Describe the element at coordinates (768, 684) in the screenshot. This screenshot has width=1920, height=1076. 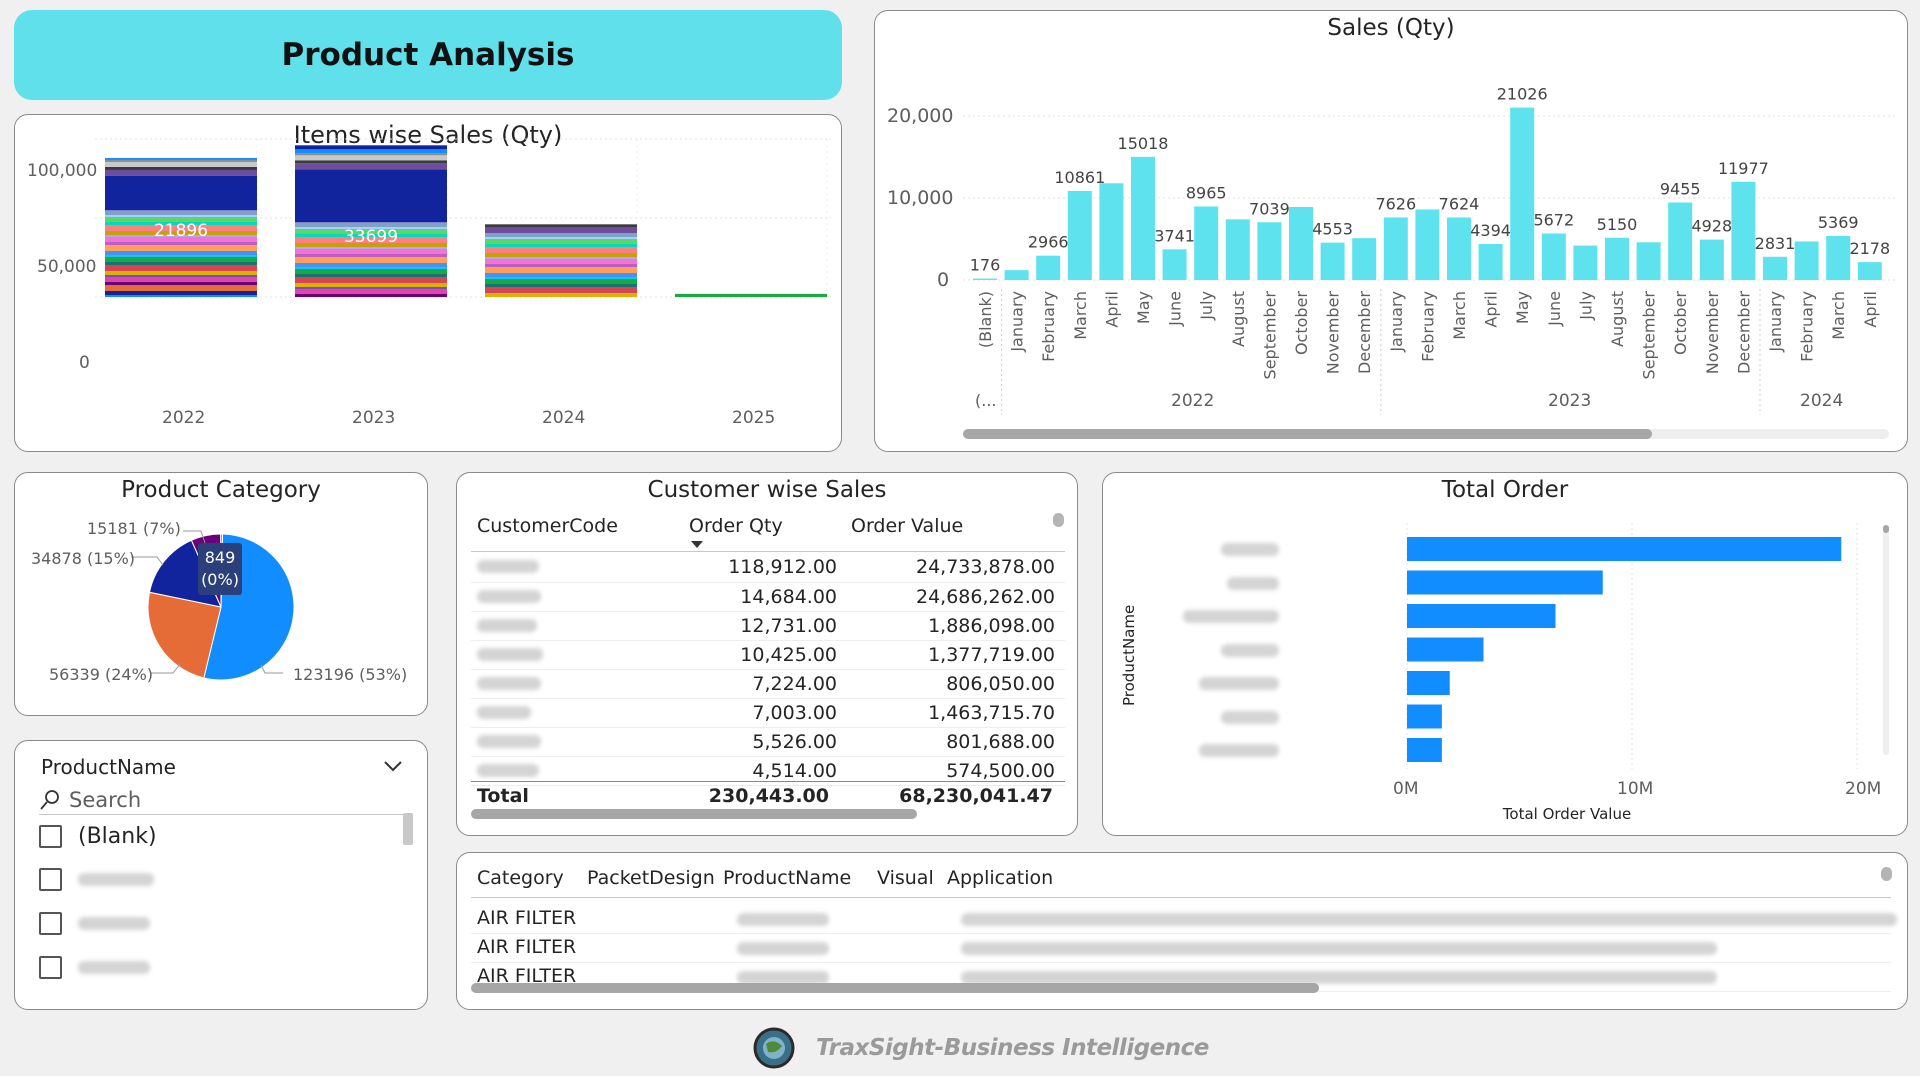
I see `table-row: 7,224.00 806,050.00` at that location.